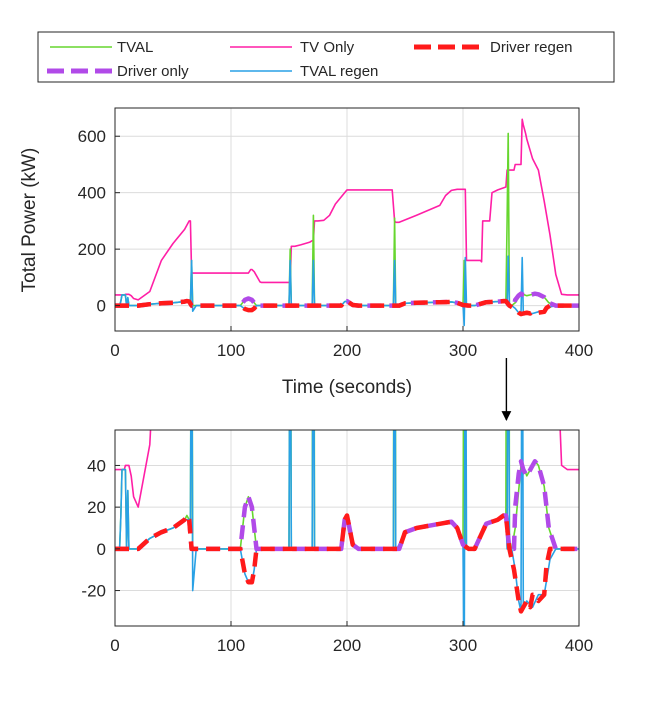 Image resolution: width=657 pixels, height=718 pixels. I want to click on legend-label-driver-only: Driver only, so click(153, 71).